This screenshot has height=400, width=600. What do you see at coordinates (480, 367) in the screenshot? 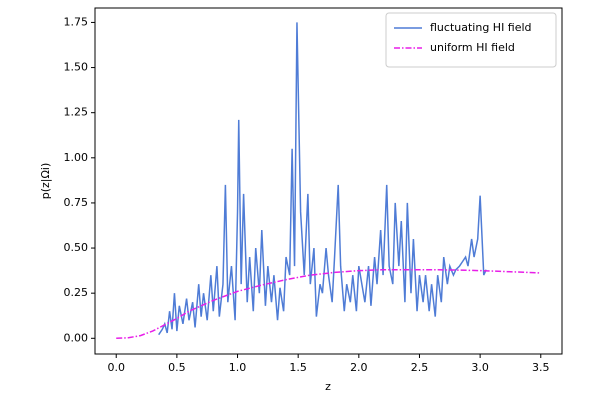
I see `x-tick-label: 3.0` at bounding box center [480, 367].